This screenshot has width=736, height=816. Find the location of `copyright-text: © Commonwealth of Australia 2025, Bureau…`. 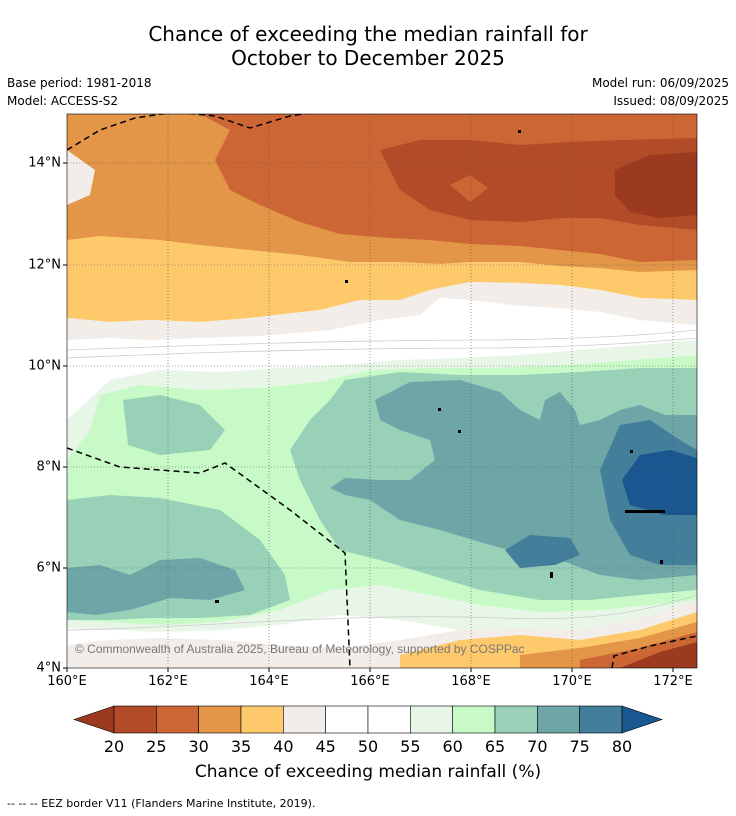

copyright-text: © Commonwealth of Australia 2025, Bureau… is located at coordinates (300, 649).